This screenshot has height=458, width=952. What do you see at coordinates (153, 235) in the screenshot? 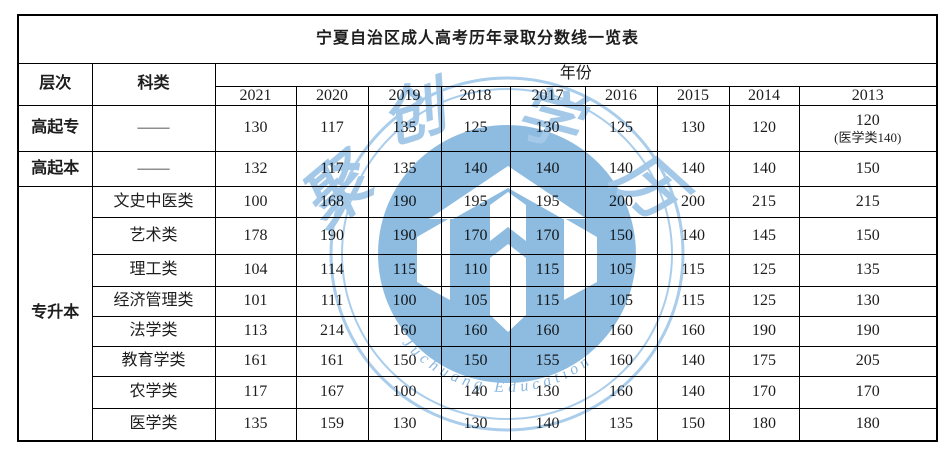
I see `category-label: 艺术类` at bounding box center [153, 235].